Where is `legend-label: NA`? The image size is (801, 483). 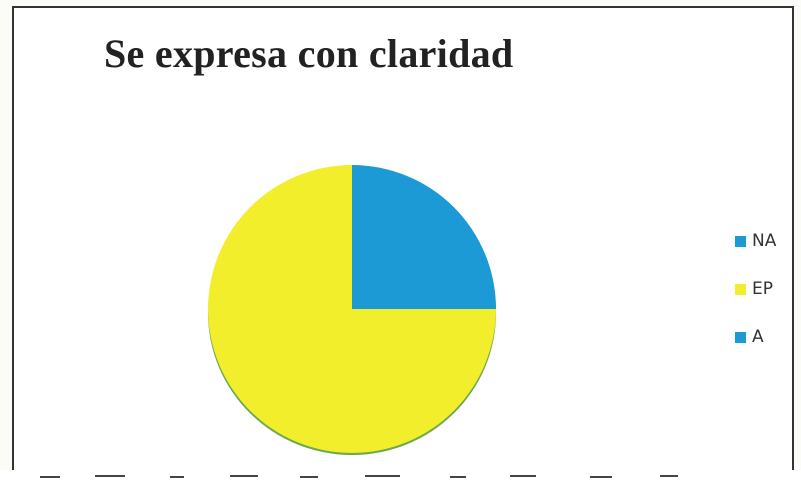 legend-label: NA is located at coordinates (764, 241).